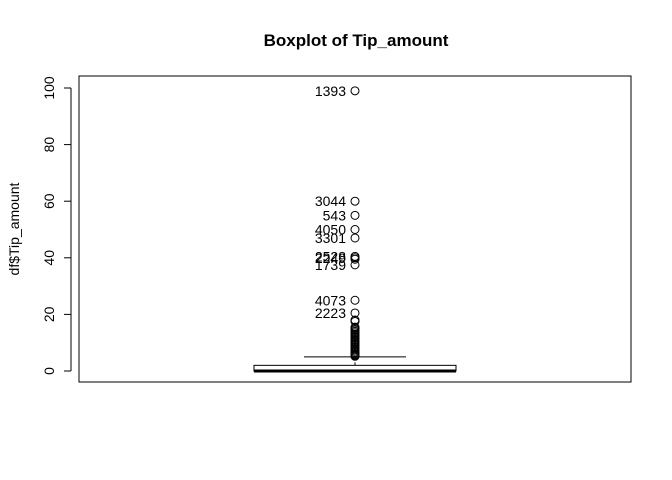 The height and width of the screenshot is (480, 672). What do you see at coordinates (49, 258) in the screenshot?
I see `y-tick-label: 40` at bounding box center [49, 258].